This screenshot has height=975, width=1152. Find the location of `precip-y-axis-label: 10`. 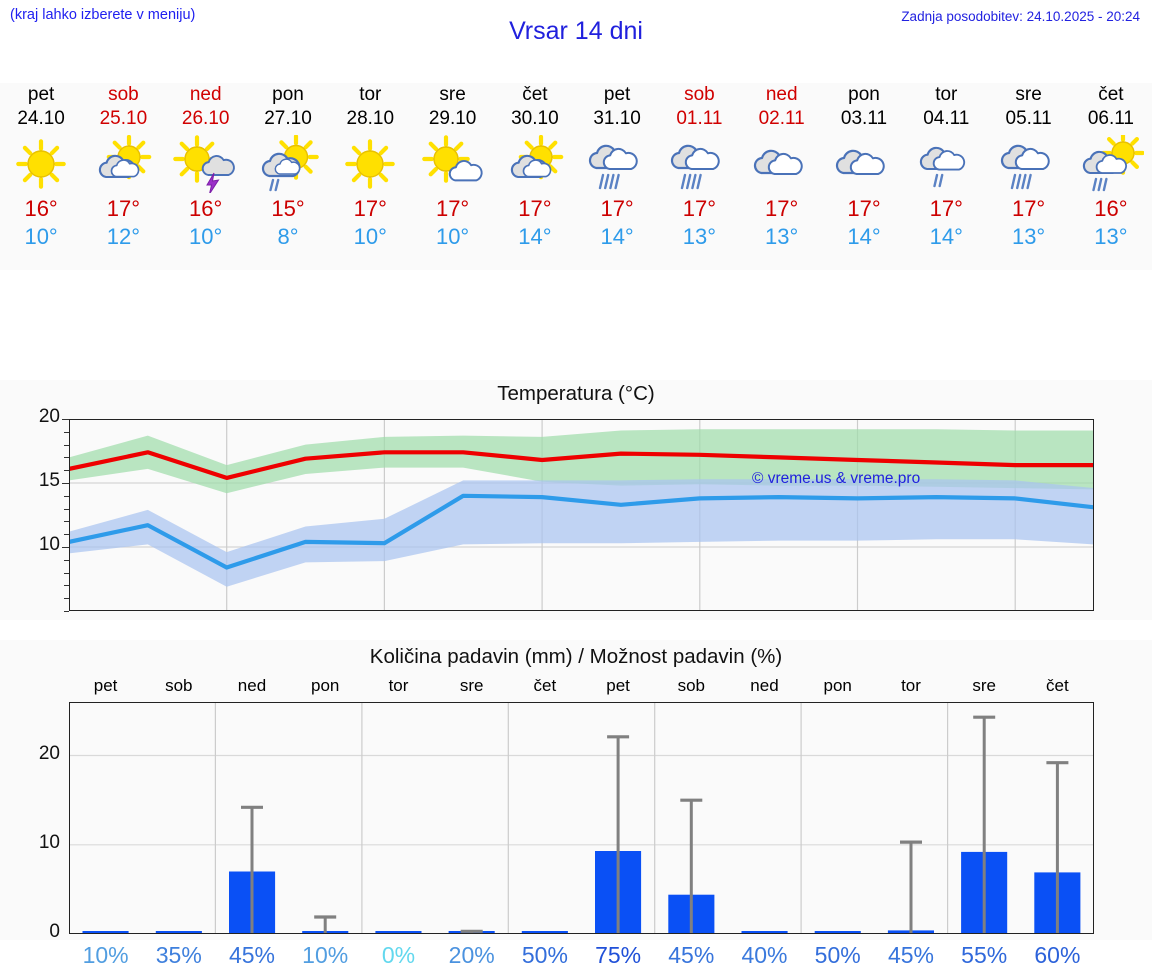

precip-y-axis-label: 10 is located at coordinates (49, 842).